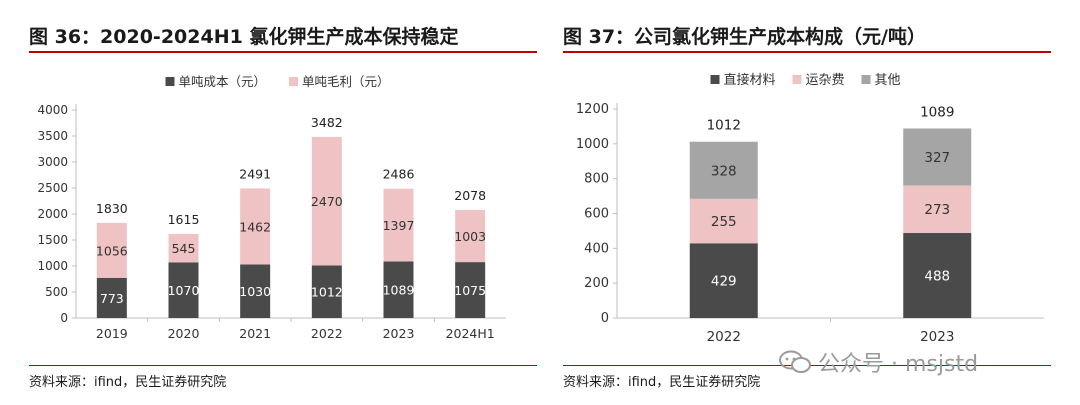 Image resolution: width=1080 pixels, height=405 pixels. I want to click on legend-label: 直接材料, so click(750, 80).